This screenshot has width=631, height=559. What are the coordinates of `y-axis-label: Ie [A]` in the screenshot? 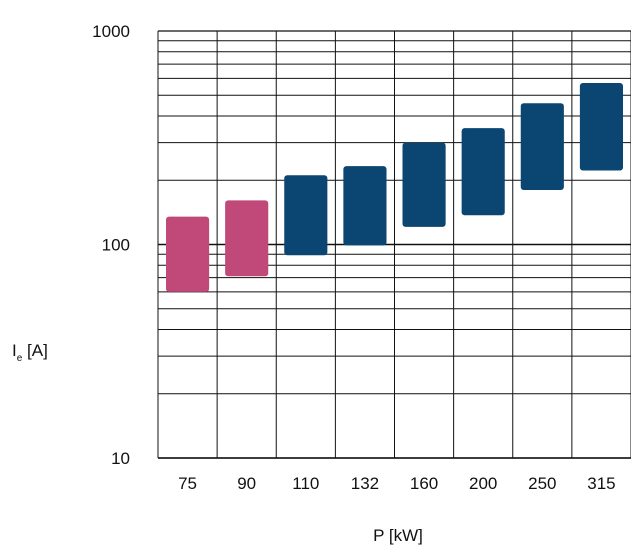 It's located at (30, 352).